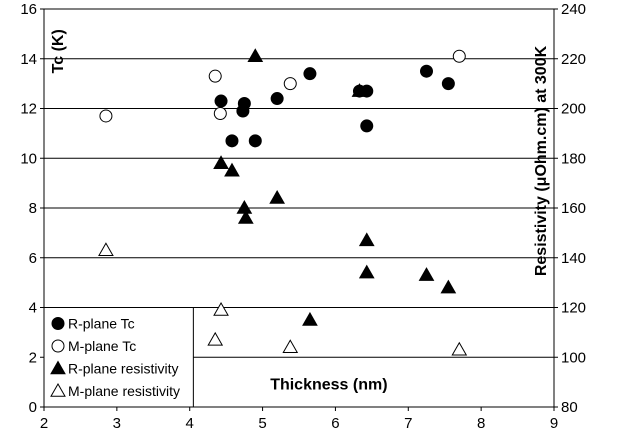 The width and height of the screenshot is (621, 441). What do you see at coordinates (328, 385) in the screenshot?
I see `x-axis-label: Thickness (nm)` at bounding box center [328, 385].